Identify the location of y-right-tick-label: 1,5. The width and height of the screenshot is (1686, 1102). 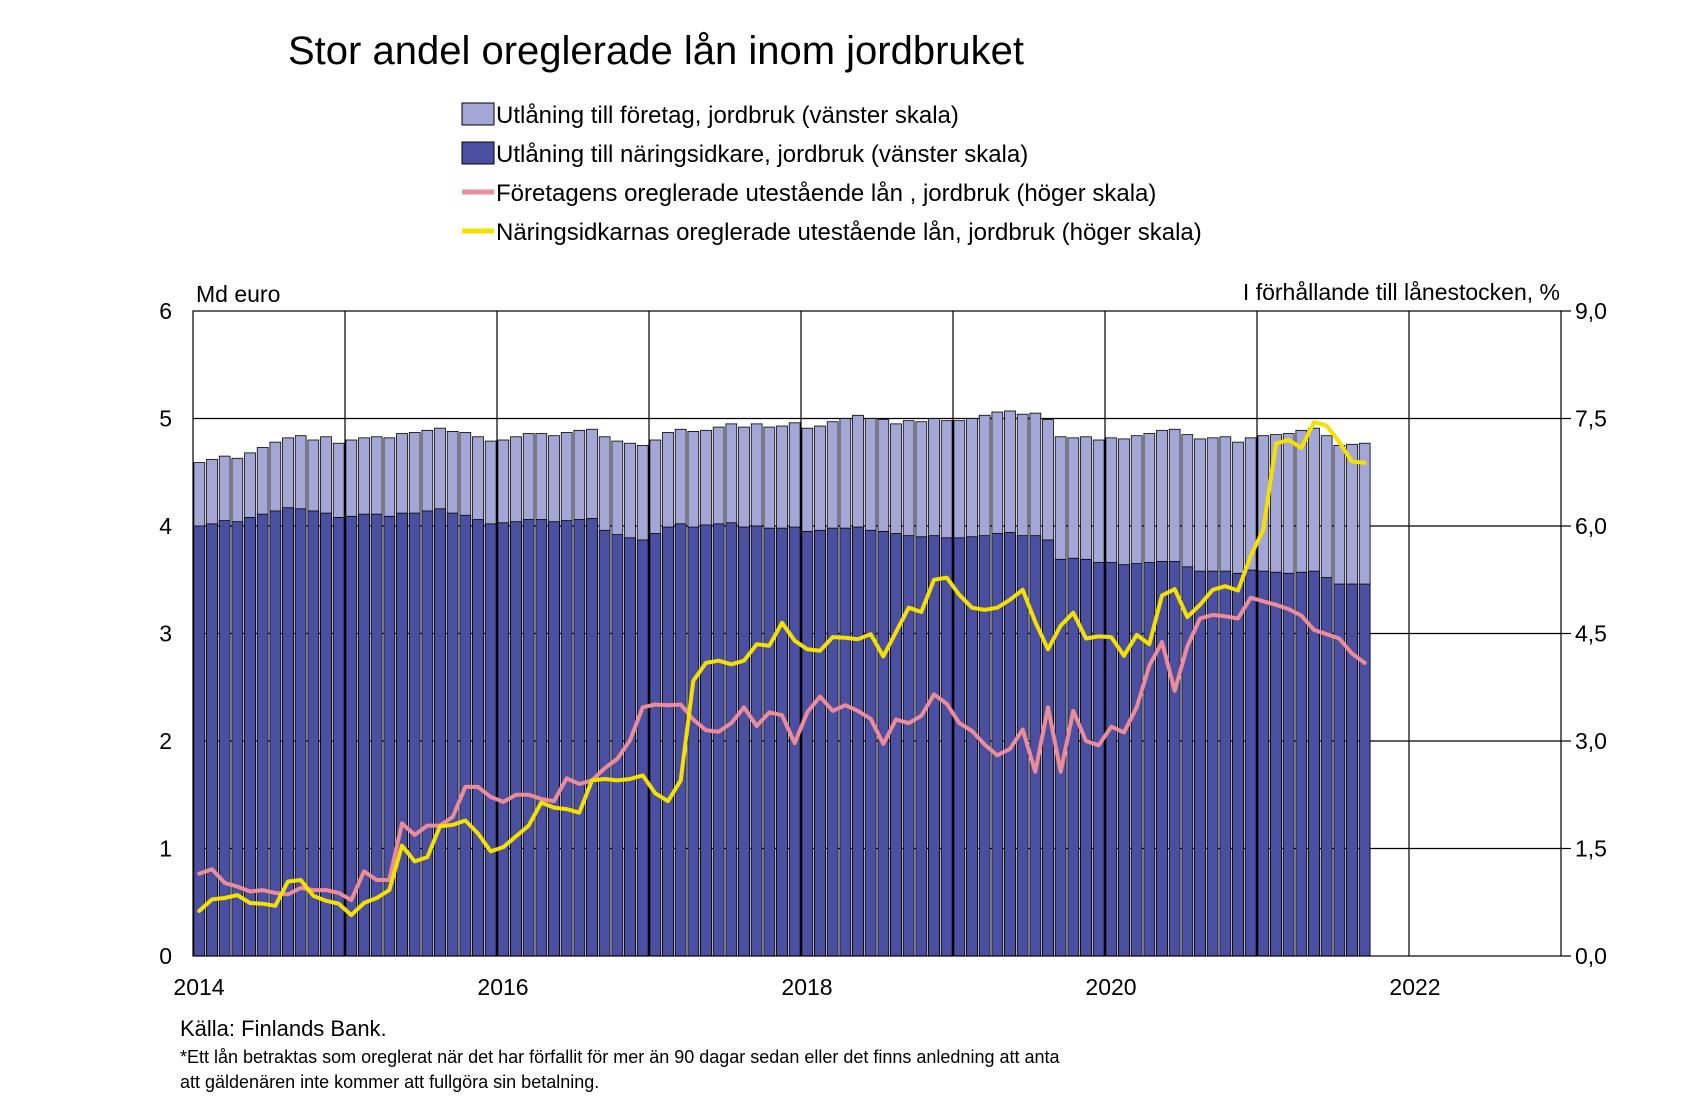
(1591, 849).